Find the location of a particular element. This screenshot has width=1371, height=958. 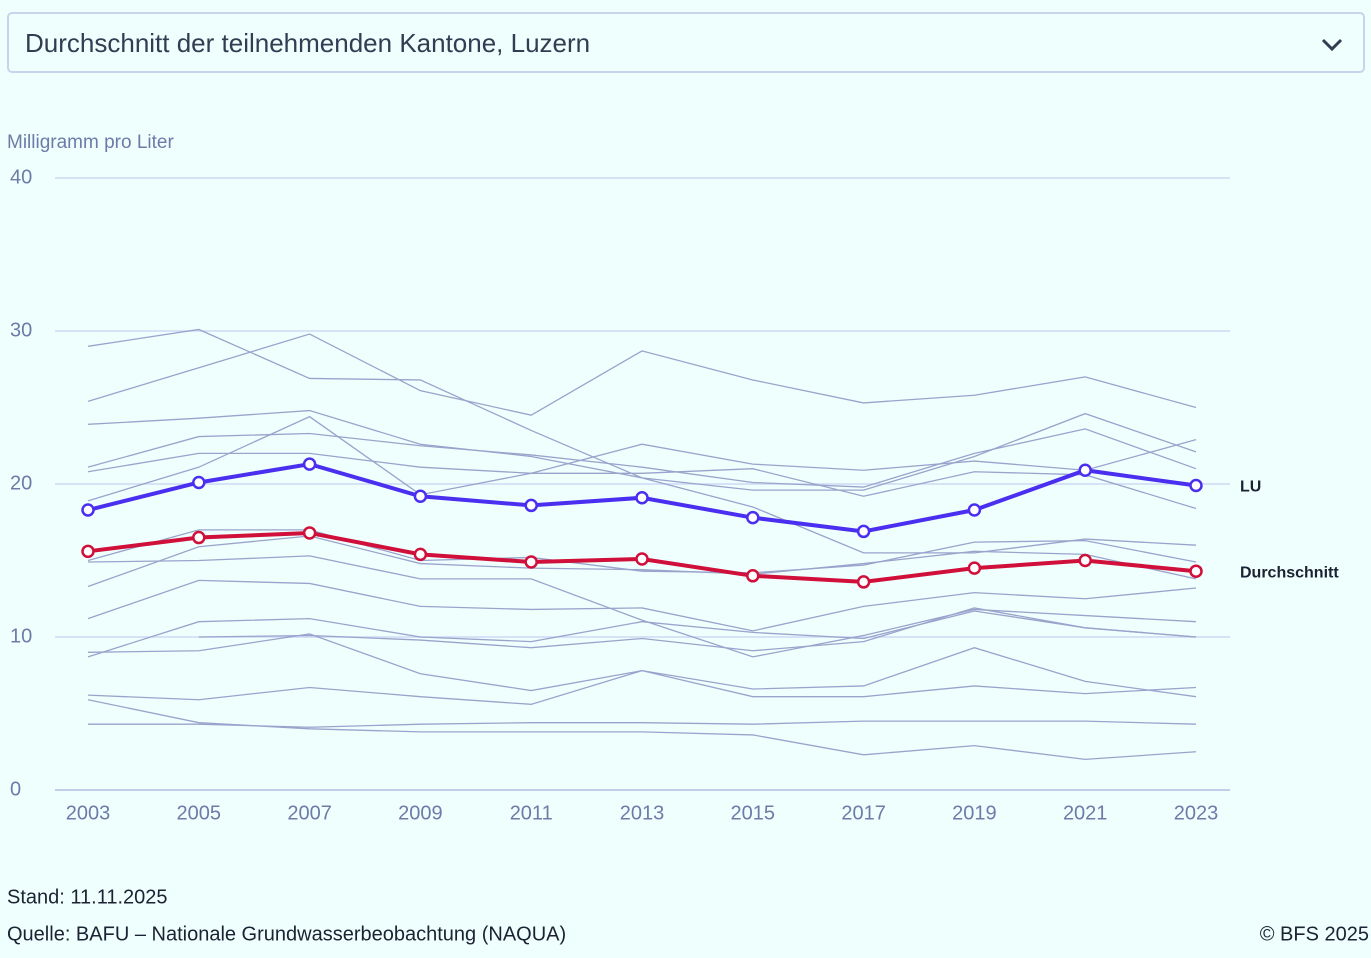

copyright: © BFS 2025 is located at coordinates (1314, 934).